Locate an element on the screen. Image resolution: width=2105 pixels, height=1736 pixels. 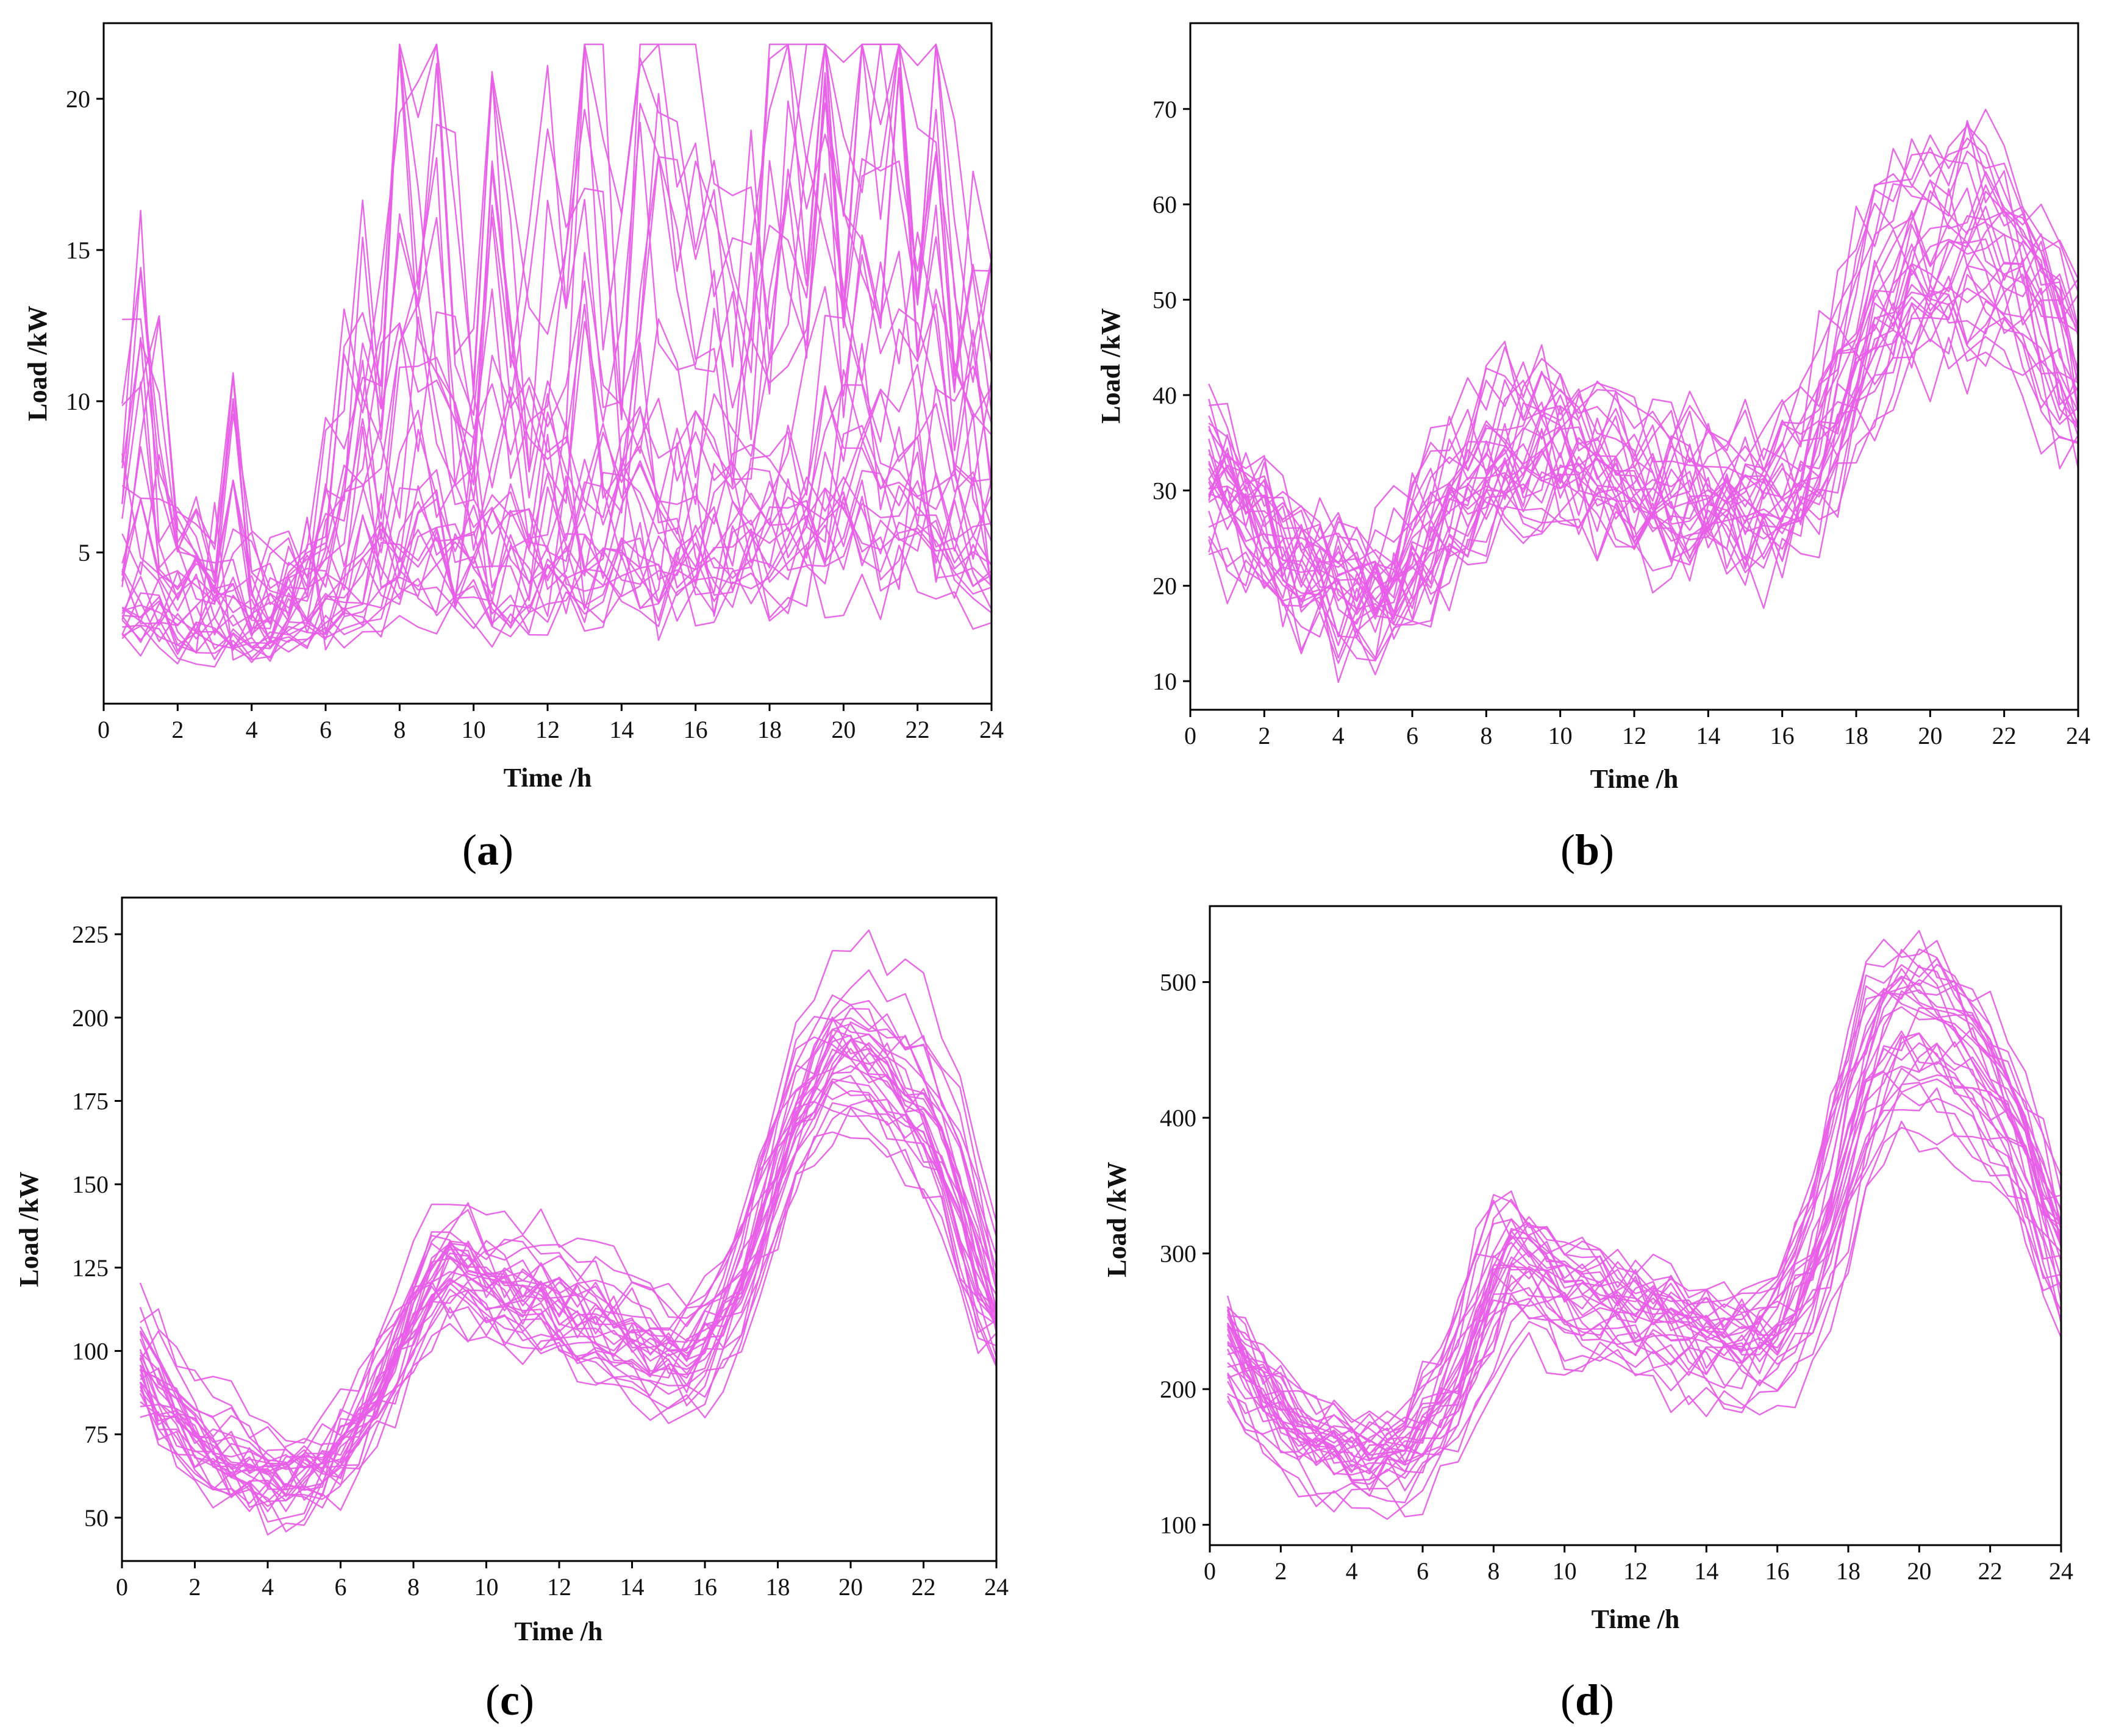
x-tick-label-a-10: 10 is located at coordinates (474, 729).